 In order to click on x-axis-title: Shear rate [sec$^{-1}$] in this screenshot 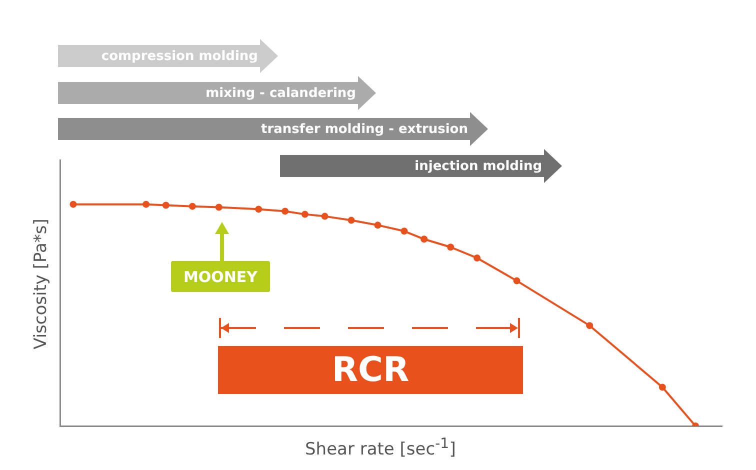, I will do `click(380, 448)`.